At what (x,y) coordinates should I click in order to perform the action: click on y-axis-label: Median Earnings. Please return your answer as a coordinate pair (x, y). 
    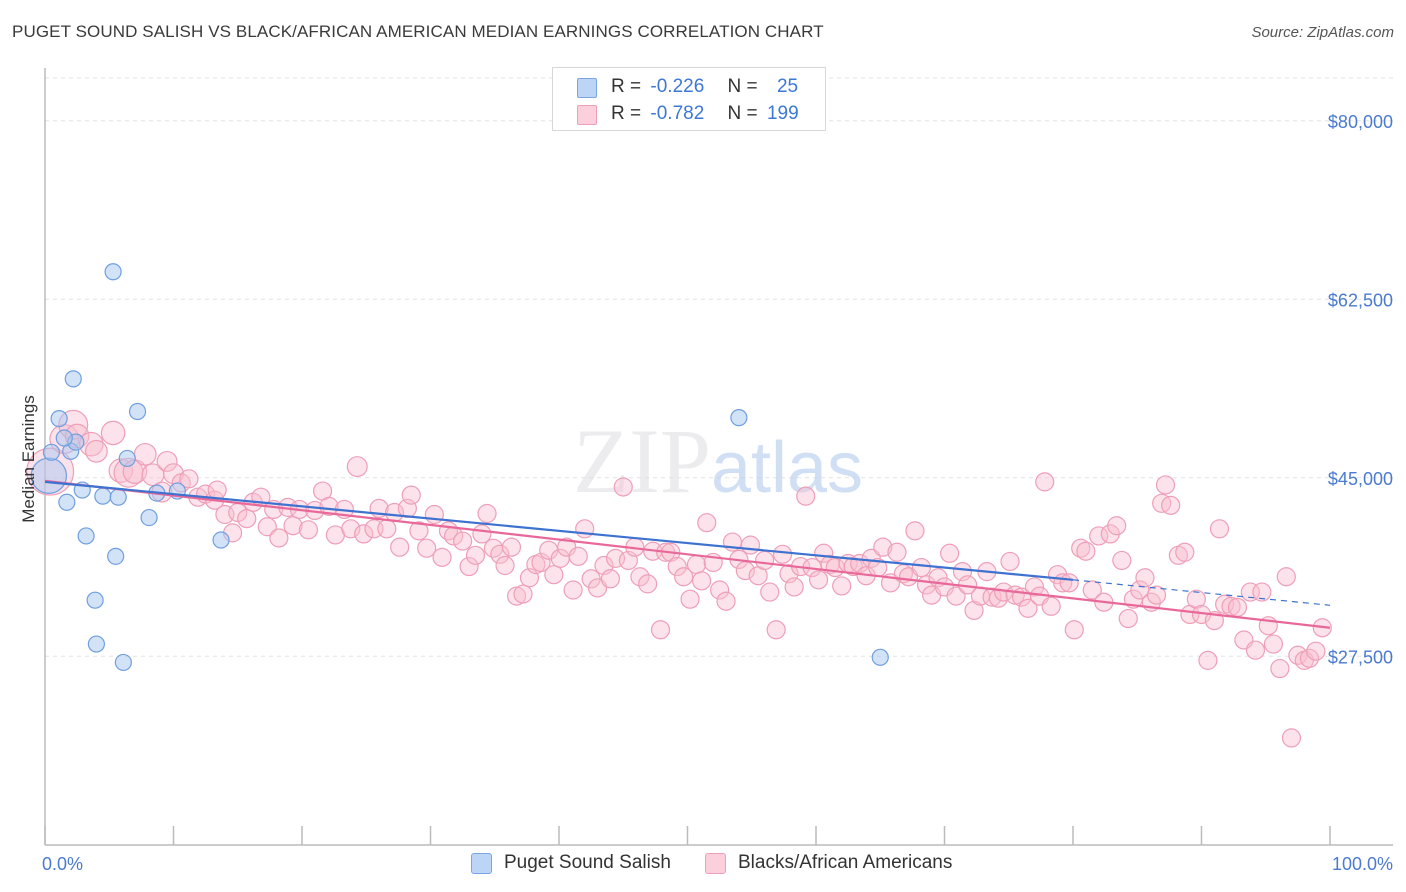
    Looking at the image, I should click on (28, 459).